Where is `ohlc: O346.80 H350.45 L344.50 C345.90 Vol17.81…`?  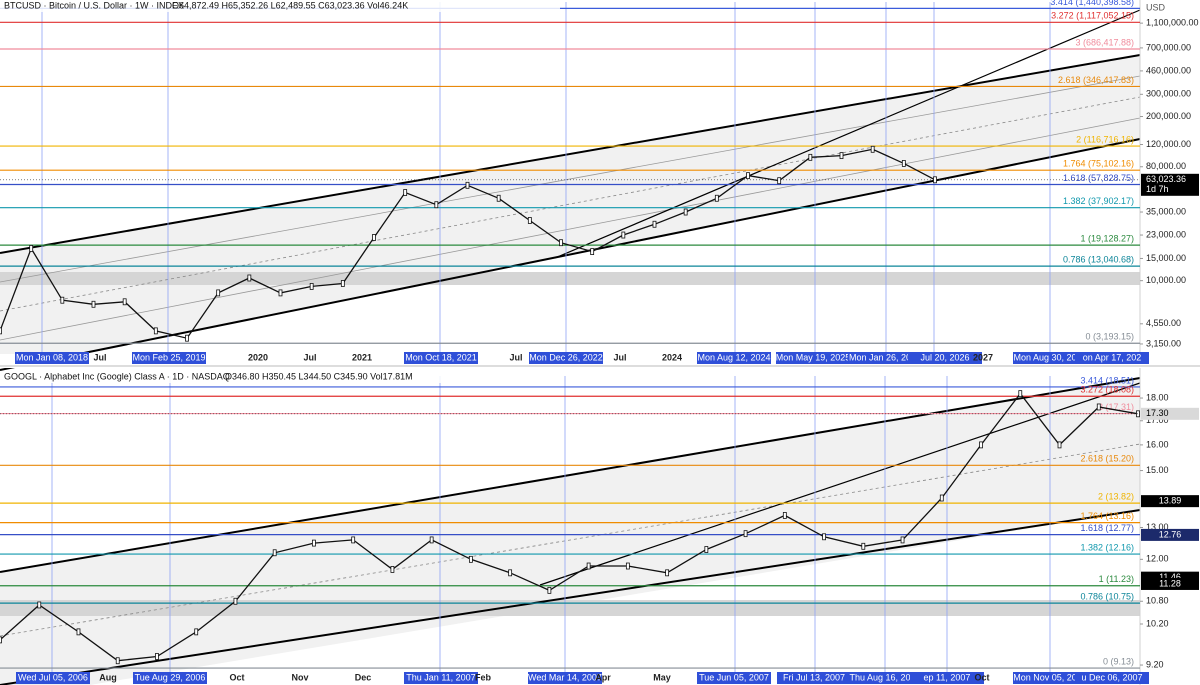 ohlc: O346.80 H350.45 L344.50 C345.90 Vol17.81… is located at coordinates (319, 376).